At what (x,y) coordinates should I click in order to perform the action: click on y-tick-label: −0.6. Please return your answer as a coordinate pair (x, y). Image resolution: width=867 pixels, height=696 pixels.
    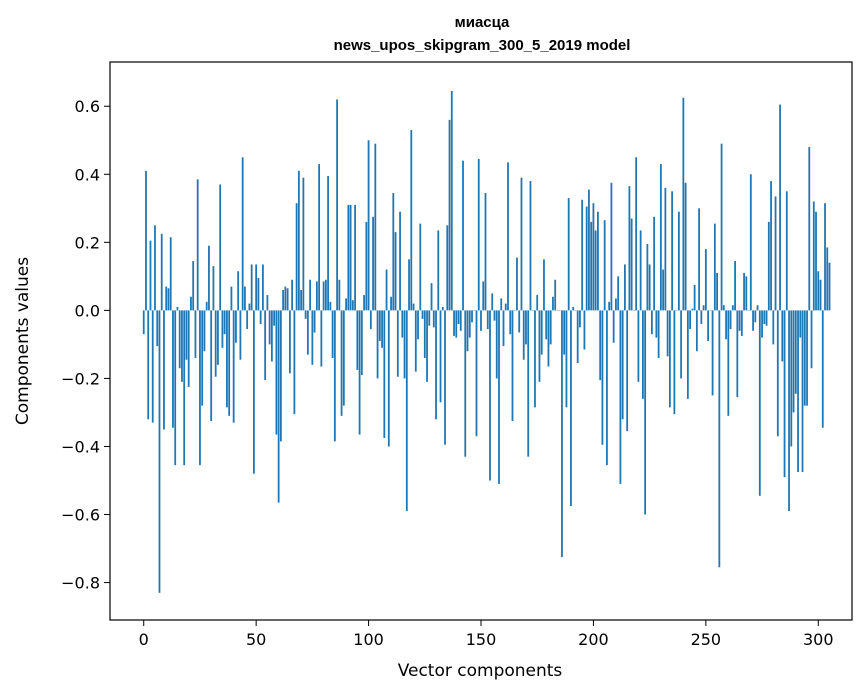
    Looking at the image, I should click on (80, 515).